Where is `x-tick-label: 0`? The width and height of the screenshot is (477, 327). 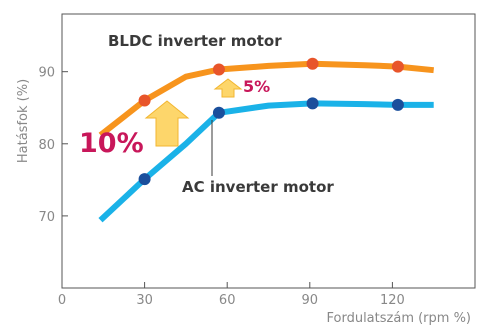
x-tick-label: 0 is located at coordinates (62, 300).